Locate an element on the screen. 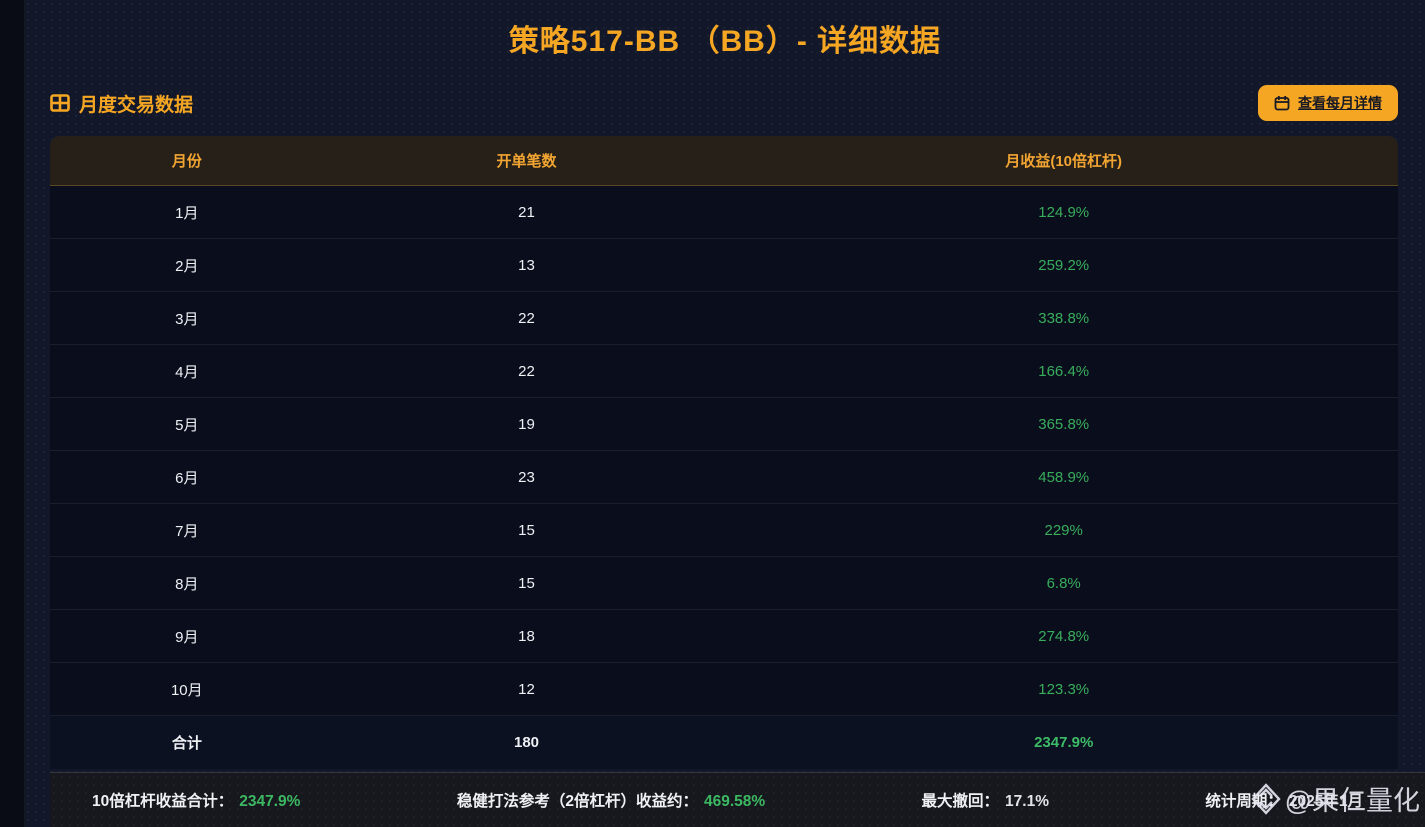 This screenshot has width=1425, height=827. stat-period: 统计周期： 2025年1月 is located at coordinates (1284, 800).